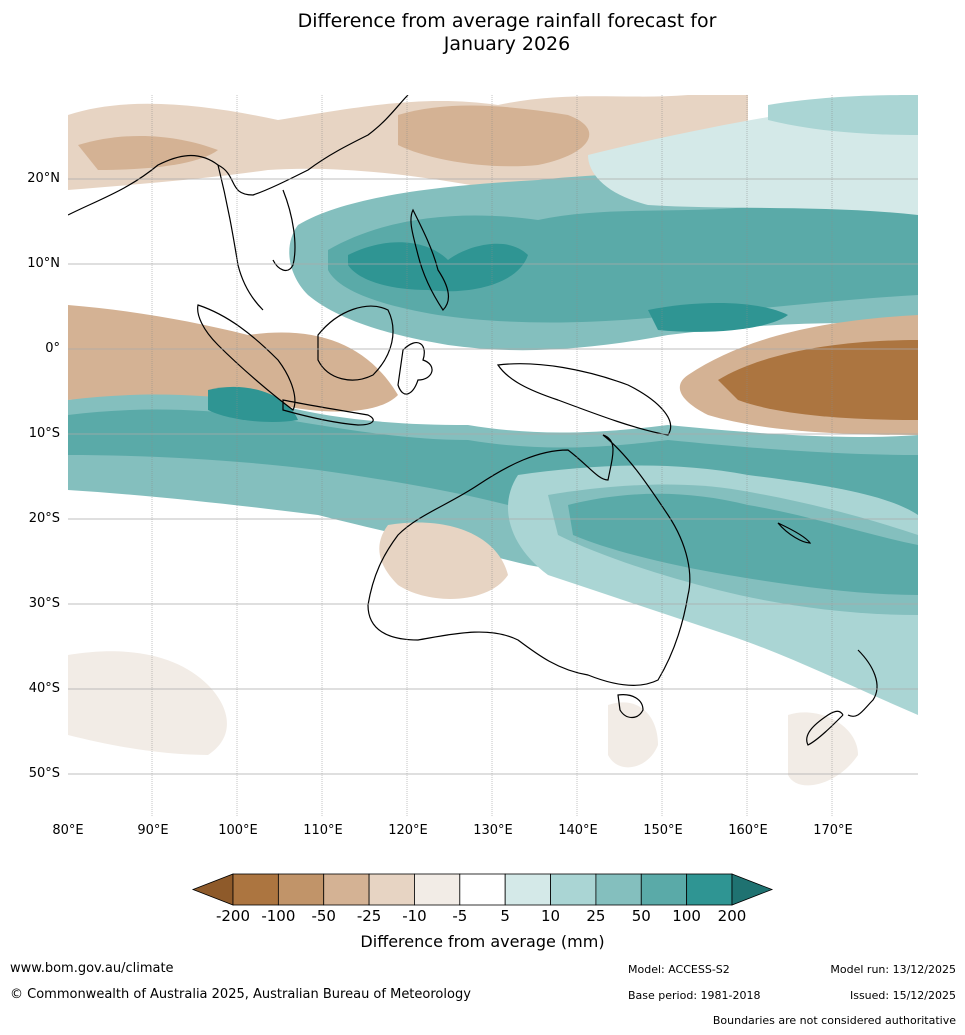 The image size is (965, 1035). What do you see at coordinates (238, 155) in the screenshot?
I see `coast-asia` at bounding box center [238, 155].